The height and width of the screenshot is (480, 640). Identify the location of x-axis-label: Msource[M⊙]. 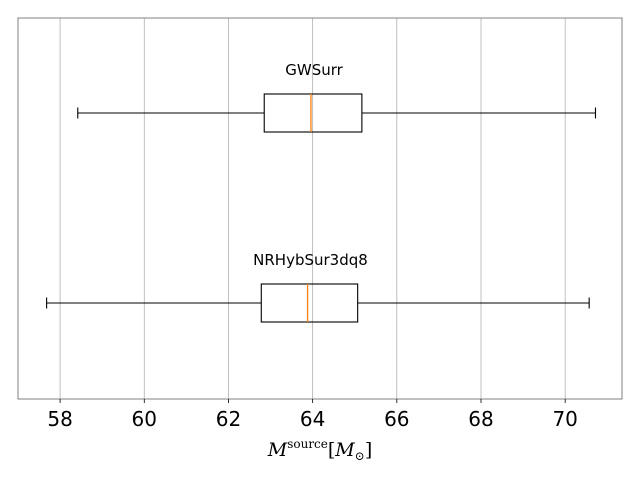
(320, 450).